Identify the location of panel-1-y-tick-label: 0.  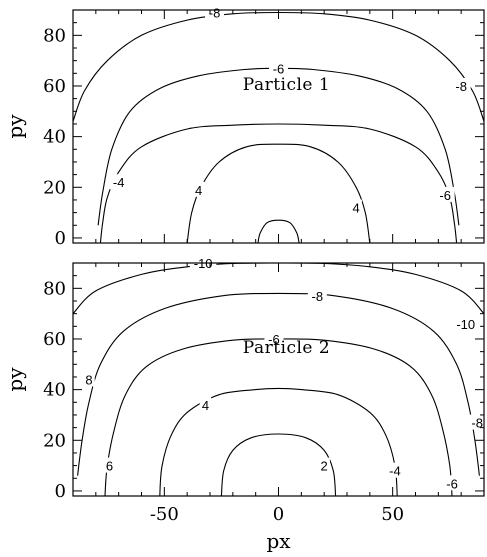
(60, 238).